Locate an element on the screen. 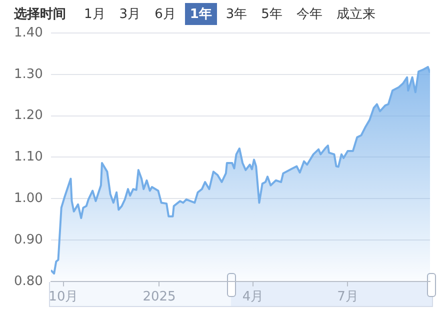  text: 1月 is located at coordinates (94, 15).